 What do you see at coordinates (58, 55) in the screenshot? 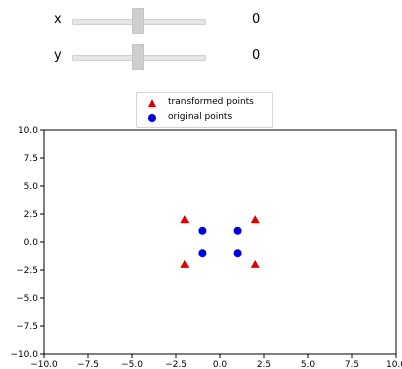
I see `slider-y-label: y` at bounding box center [58, 55].